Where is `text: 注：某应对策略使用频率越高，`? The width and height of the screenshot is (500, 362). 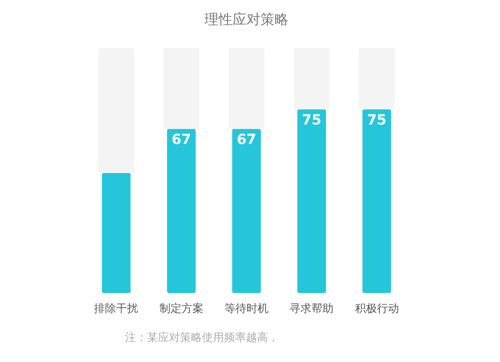 text: 注：某应对策略使用频率越高， is located at coordinates (202, 337).